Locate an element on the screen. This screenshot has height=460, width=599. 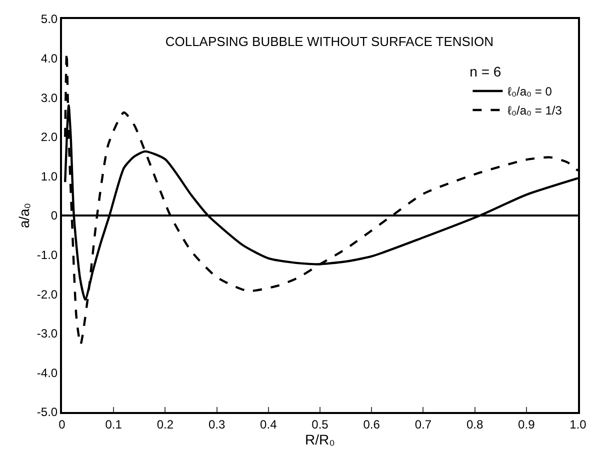
x-tick-label: 0.9 is located at coordinates (527, 424).